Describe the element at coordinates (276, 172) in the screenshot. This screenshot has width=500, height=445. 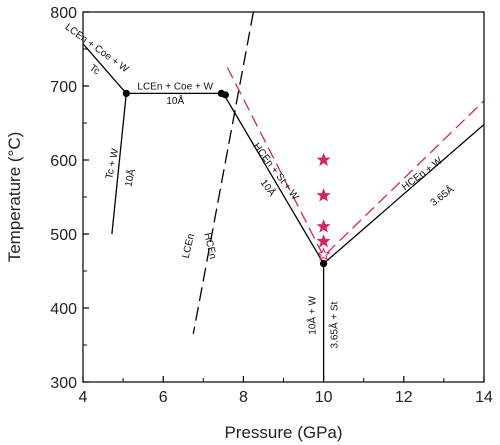
I see `phase-label: HCEn + St + W` at that location.